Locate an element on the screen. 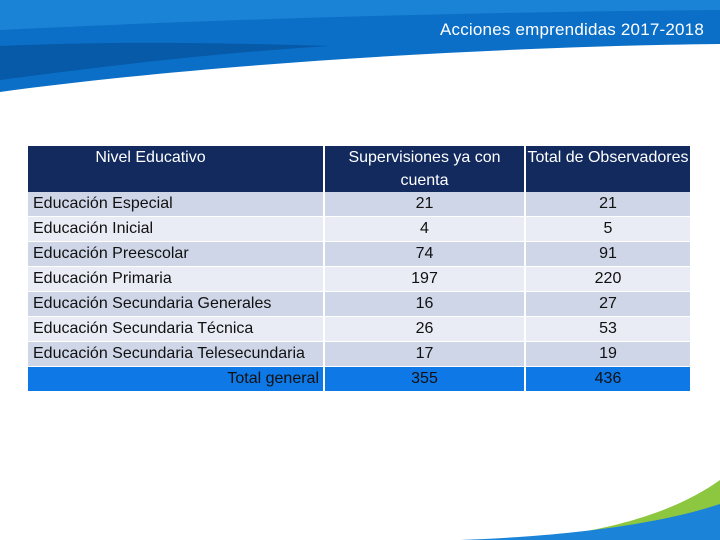 The width and height of the screenshot is (720, 540). cell-supervisiones: 21 is located at coordinates (425, 204).